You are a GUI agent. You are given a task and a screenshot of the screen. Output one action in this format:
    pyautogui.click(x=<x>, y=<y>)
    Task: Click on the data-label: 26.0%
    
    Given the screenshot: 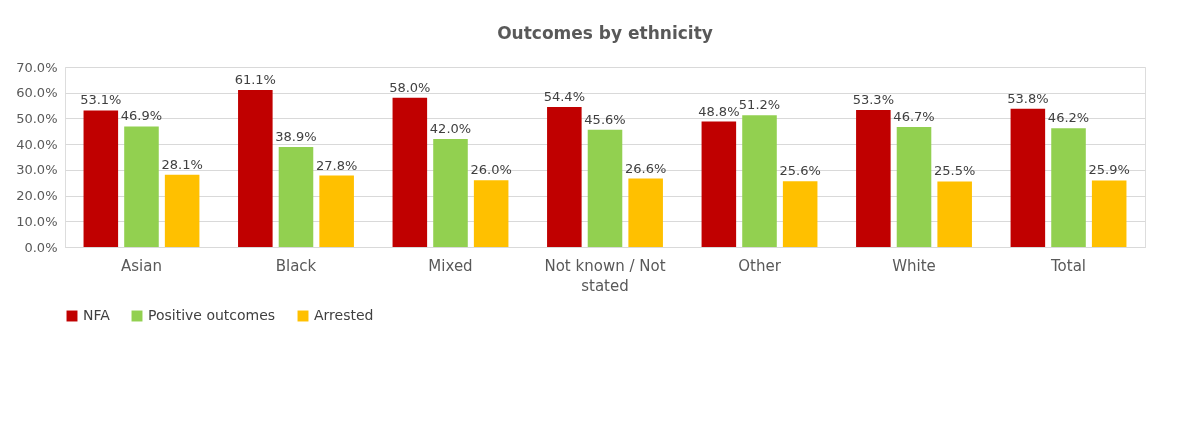 What is the action you would take?
    pyautogui.click(x=491, y=170)
    